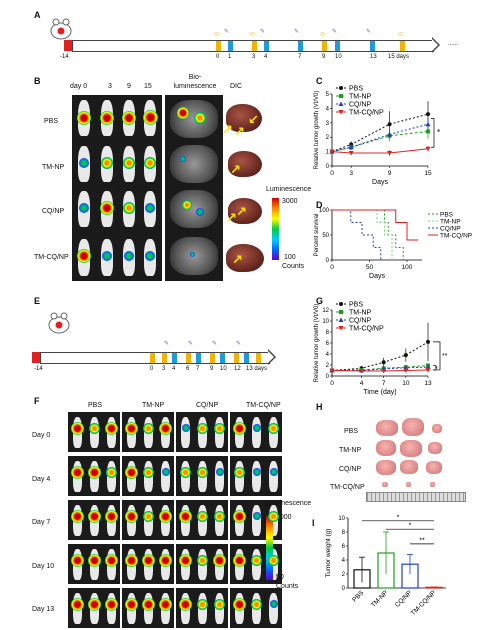  What do you see at coordinates (328, 124) in the screenshot?
I see `y-tick-label: 3` at bounding box center [328, 124].